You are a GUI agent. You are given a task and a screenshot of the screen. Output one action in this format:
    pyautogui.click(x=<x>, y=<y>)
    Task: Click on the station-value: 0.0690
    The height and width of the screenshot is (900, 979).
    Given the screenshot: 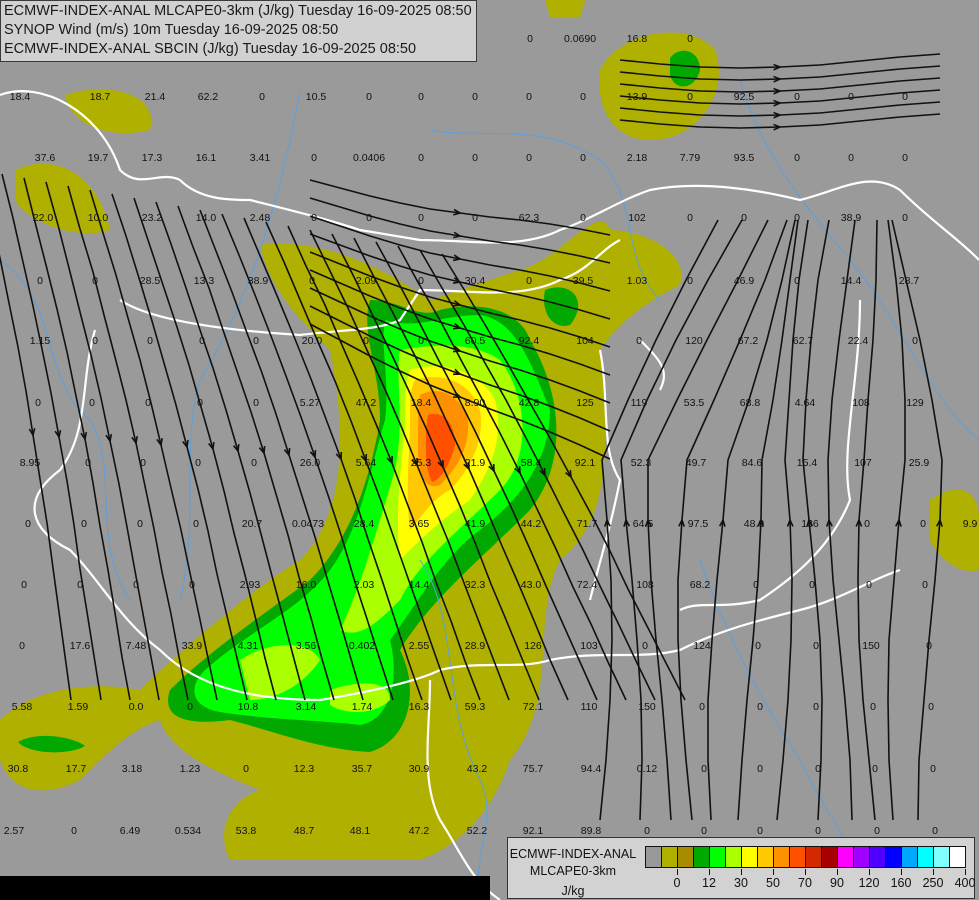 What is the action you would take?
    pyautogui.click(x=580, y=39)
    